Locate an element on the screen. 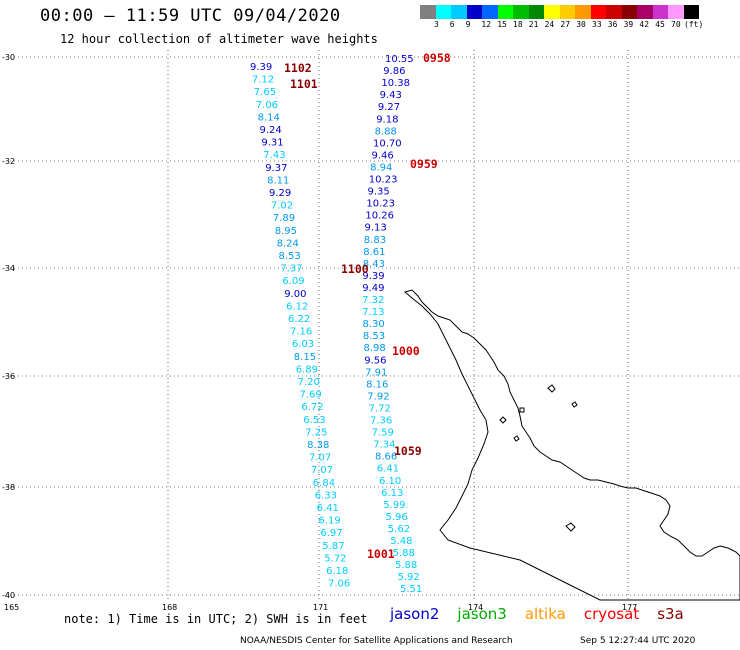  pass-time-label: 0958 is located at coordinates (437, 58).